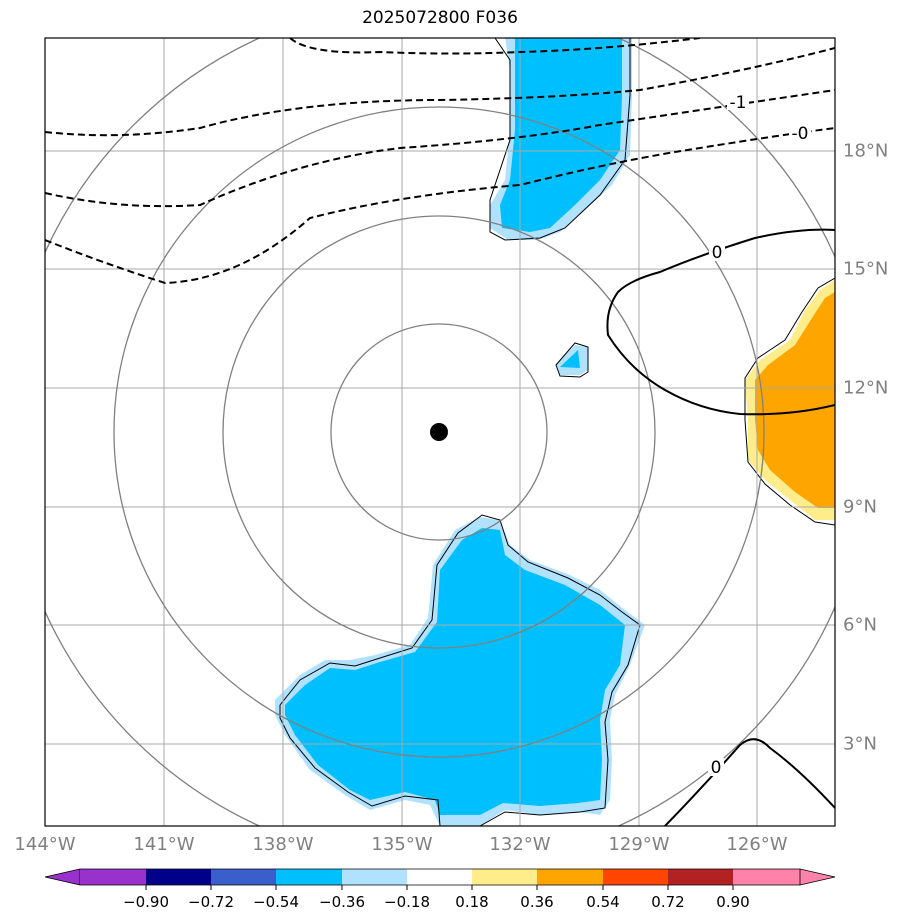 The width and height of the screenshot is (905, 924). I want to click on lat-label: 6°N, so click(860, 625).